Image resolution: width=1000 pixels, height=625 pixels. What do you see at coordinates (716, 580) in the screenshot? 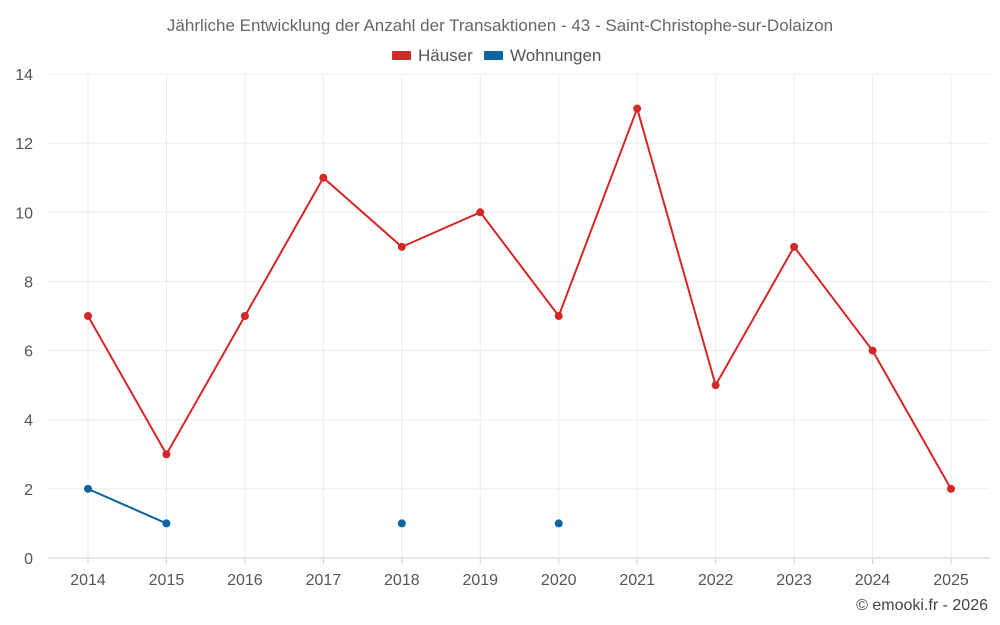
I see `x-tick-label: 2022` at bounding box center [716, 580].